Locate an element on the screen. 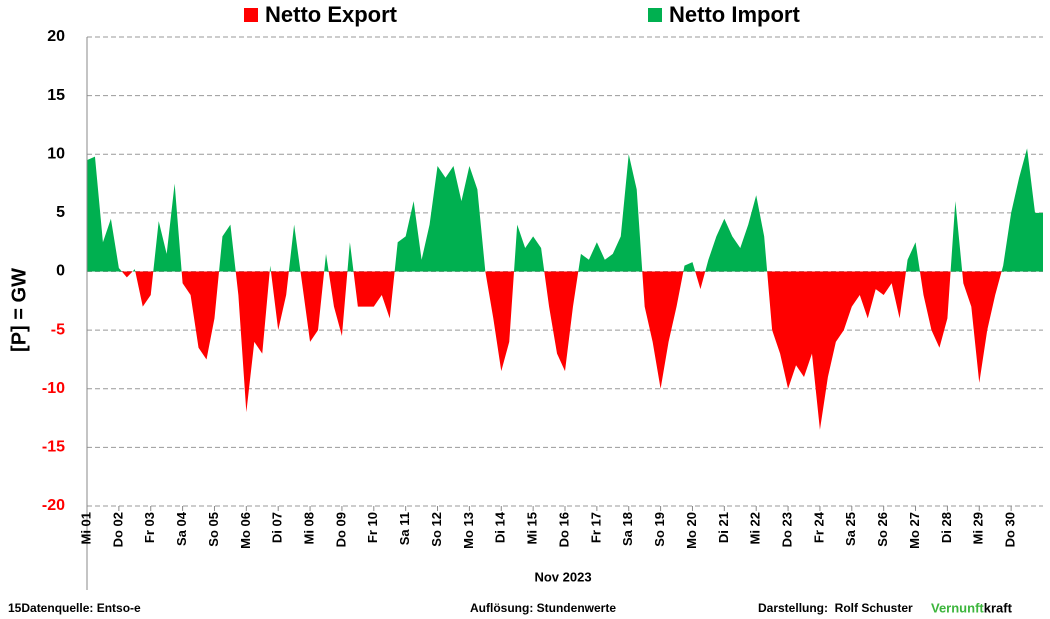 The width and height of the screenshot is (1050, 619). x-tick-label: Sa 18 is located at coordinates (627, 529).